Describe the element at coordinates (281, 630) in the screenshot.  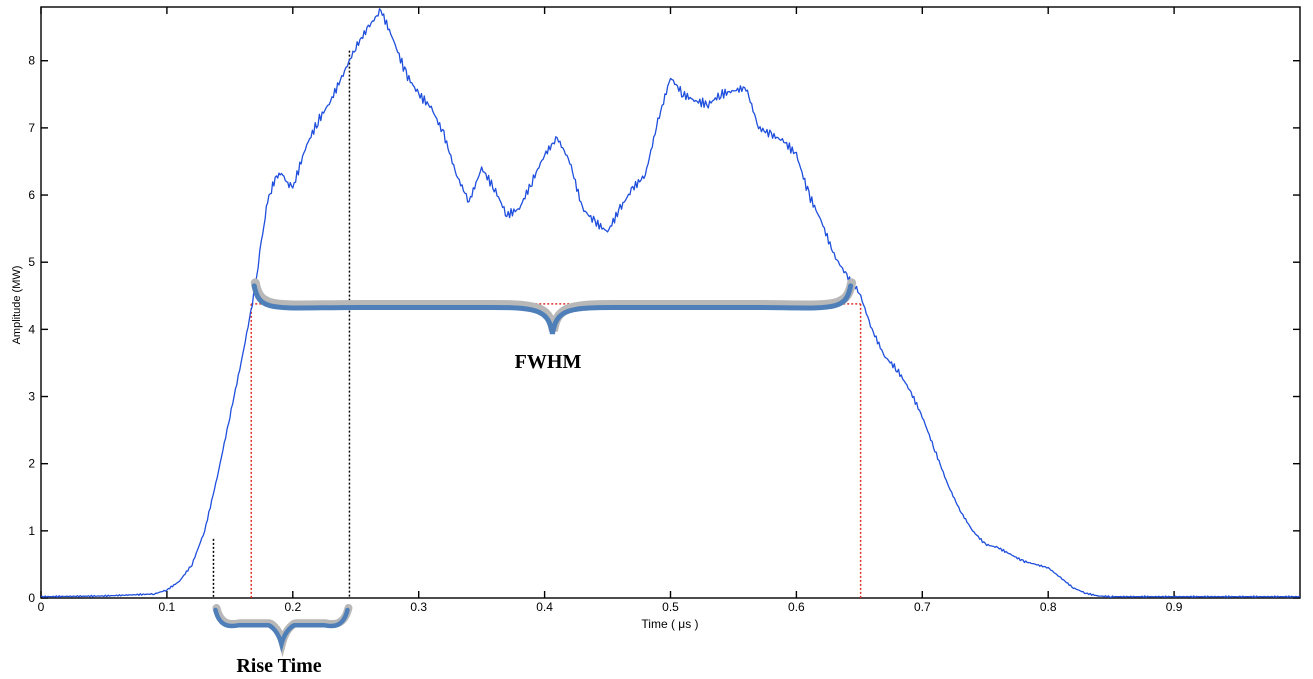
I see `rise-time-brace` at that location.